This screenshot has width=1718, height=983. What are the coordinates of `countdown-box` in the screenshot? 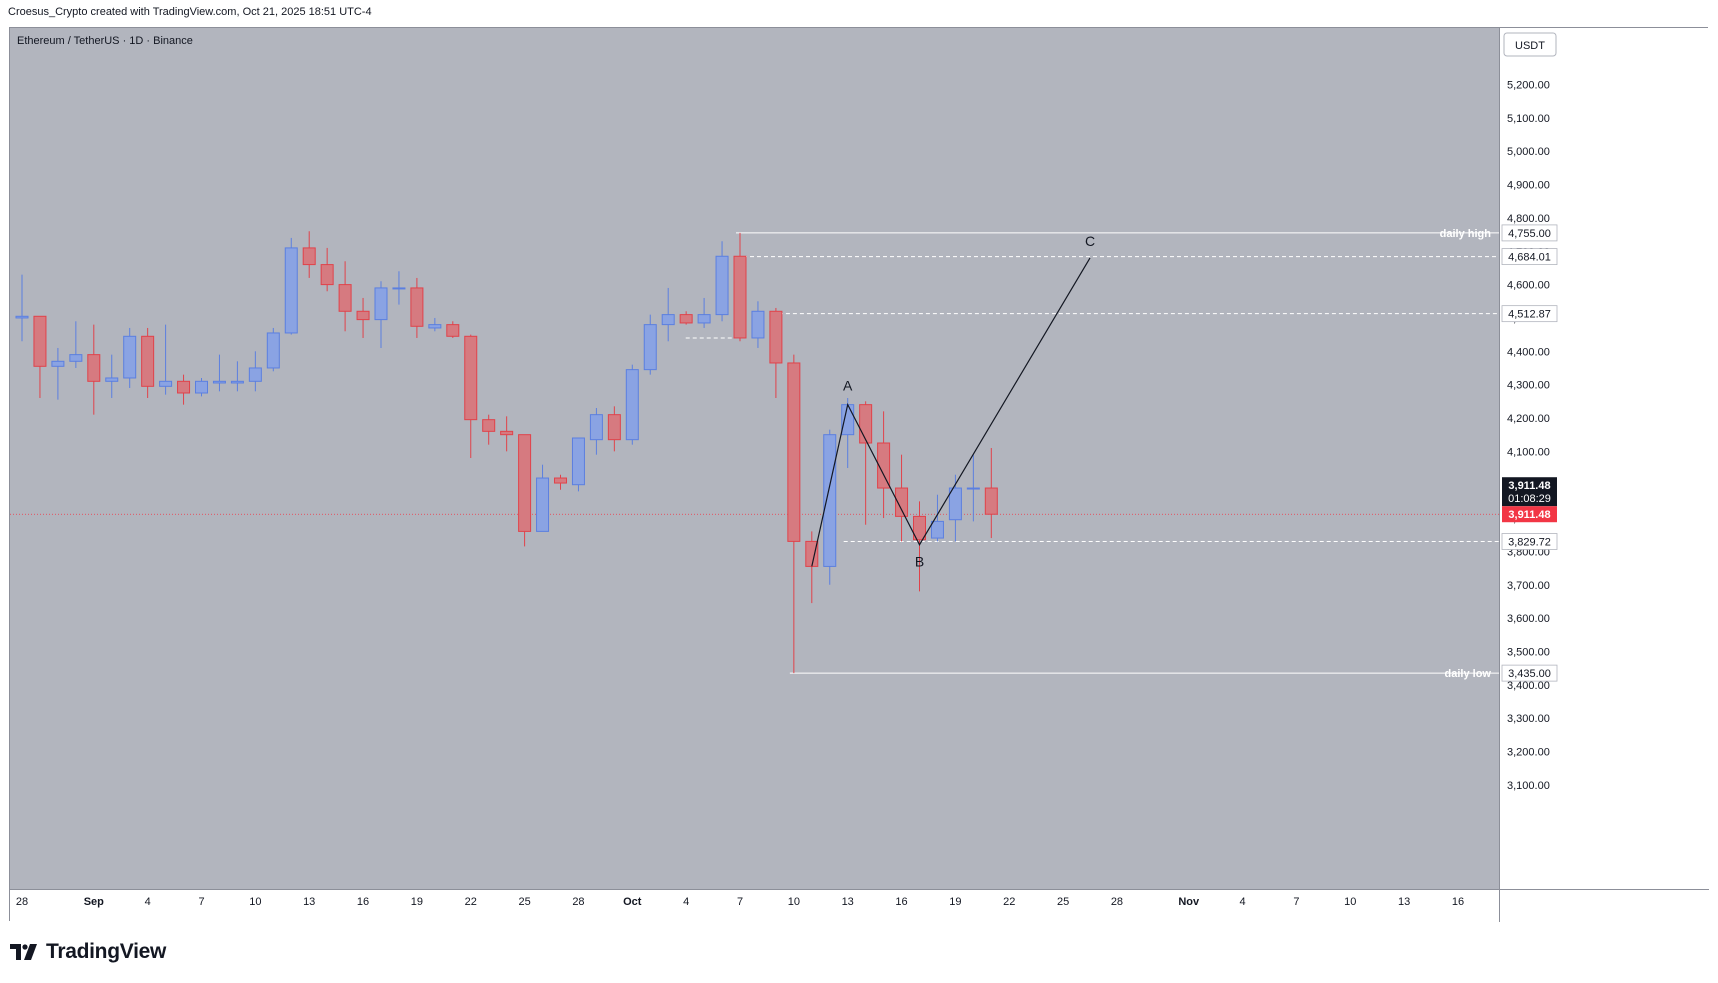 It's located at (1529, 492).